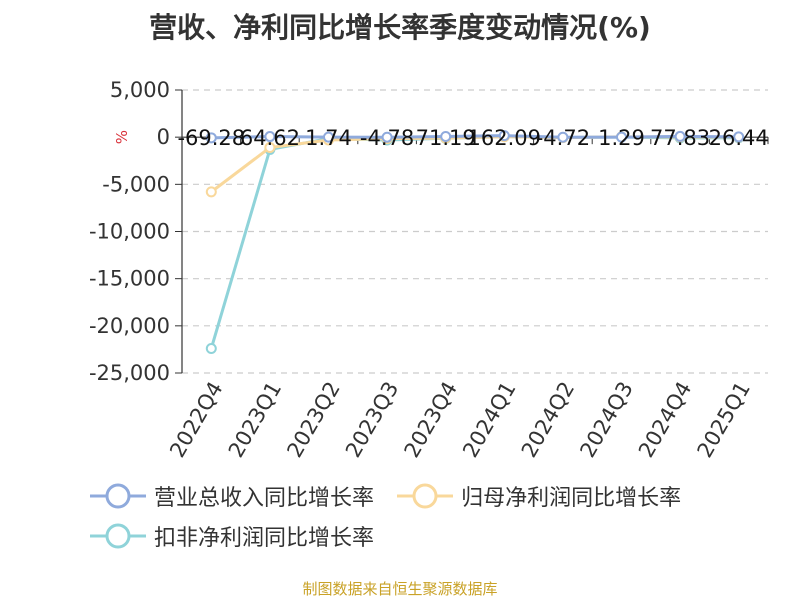  I want to click on y-axis-unit: %, so click(122, 137).